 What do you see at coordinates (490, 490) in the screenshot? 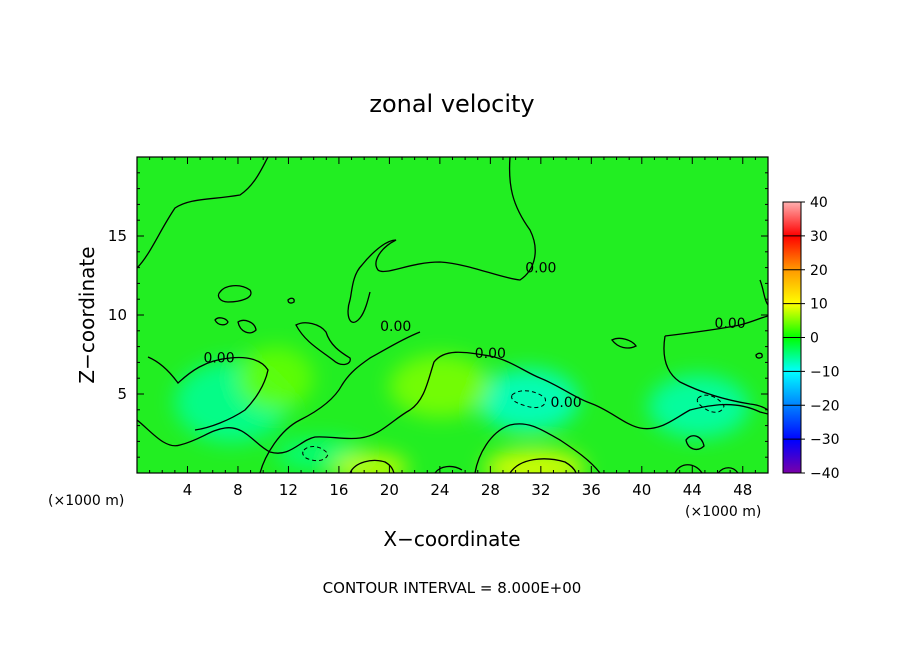
I see `x-tick-label: 28` at bounding box center [490, 490].